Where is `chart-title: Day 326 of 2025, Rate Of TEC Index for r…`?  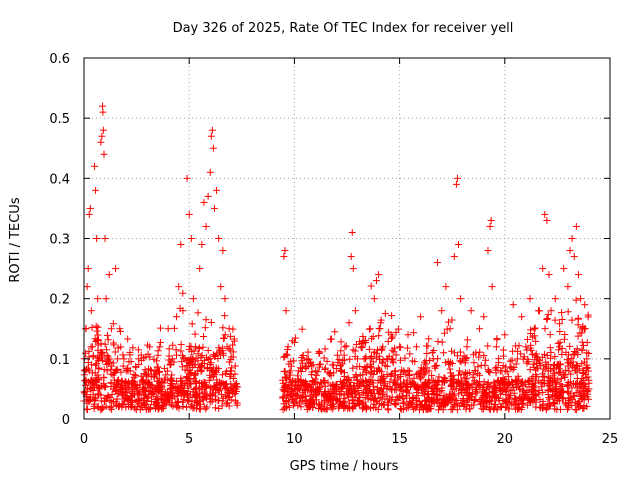
chart-title: Day 326 of 2025, Rate Of TEC Index for r… is located at coordinates (343, 28).